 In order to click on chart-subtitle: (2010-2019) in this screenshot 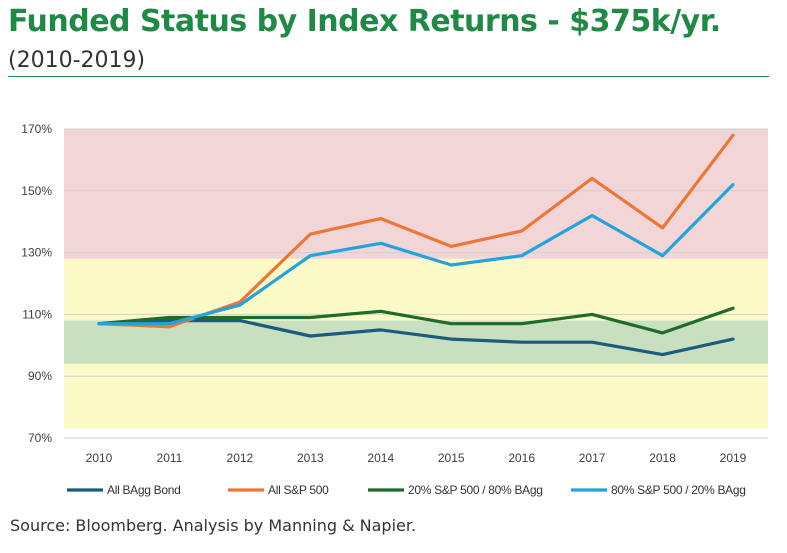, I will do `click(77, 60)`.